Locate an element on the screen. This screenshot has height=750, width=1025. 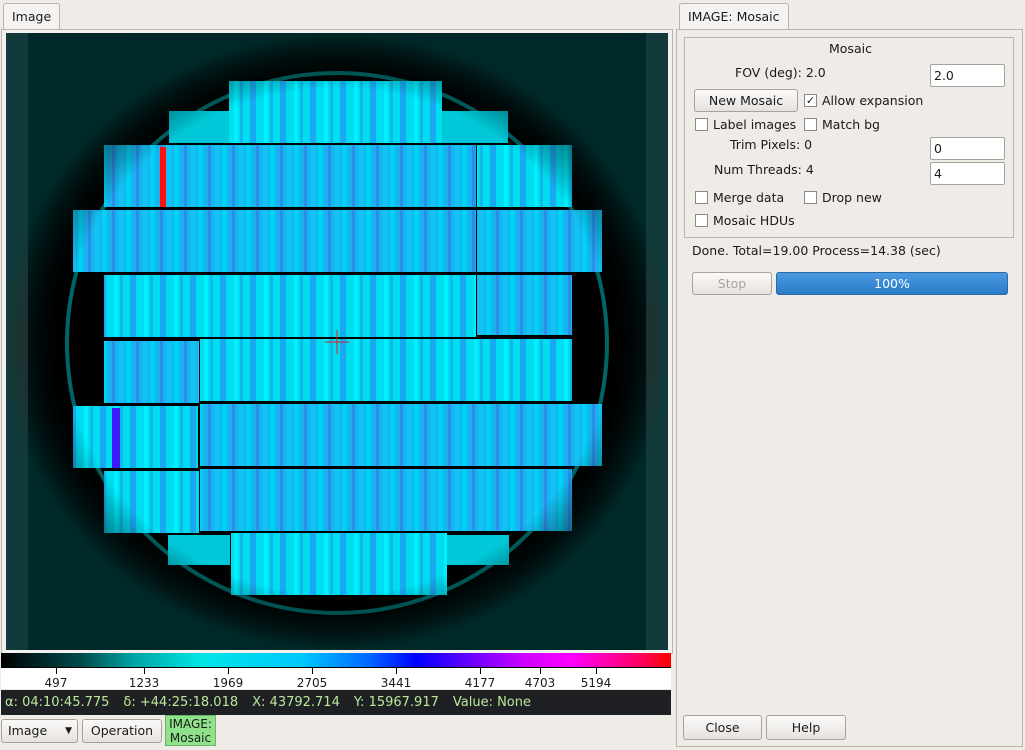
chevron-down-icon: ▼ is located at coordinates (68, 731).